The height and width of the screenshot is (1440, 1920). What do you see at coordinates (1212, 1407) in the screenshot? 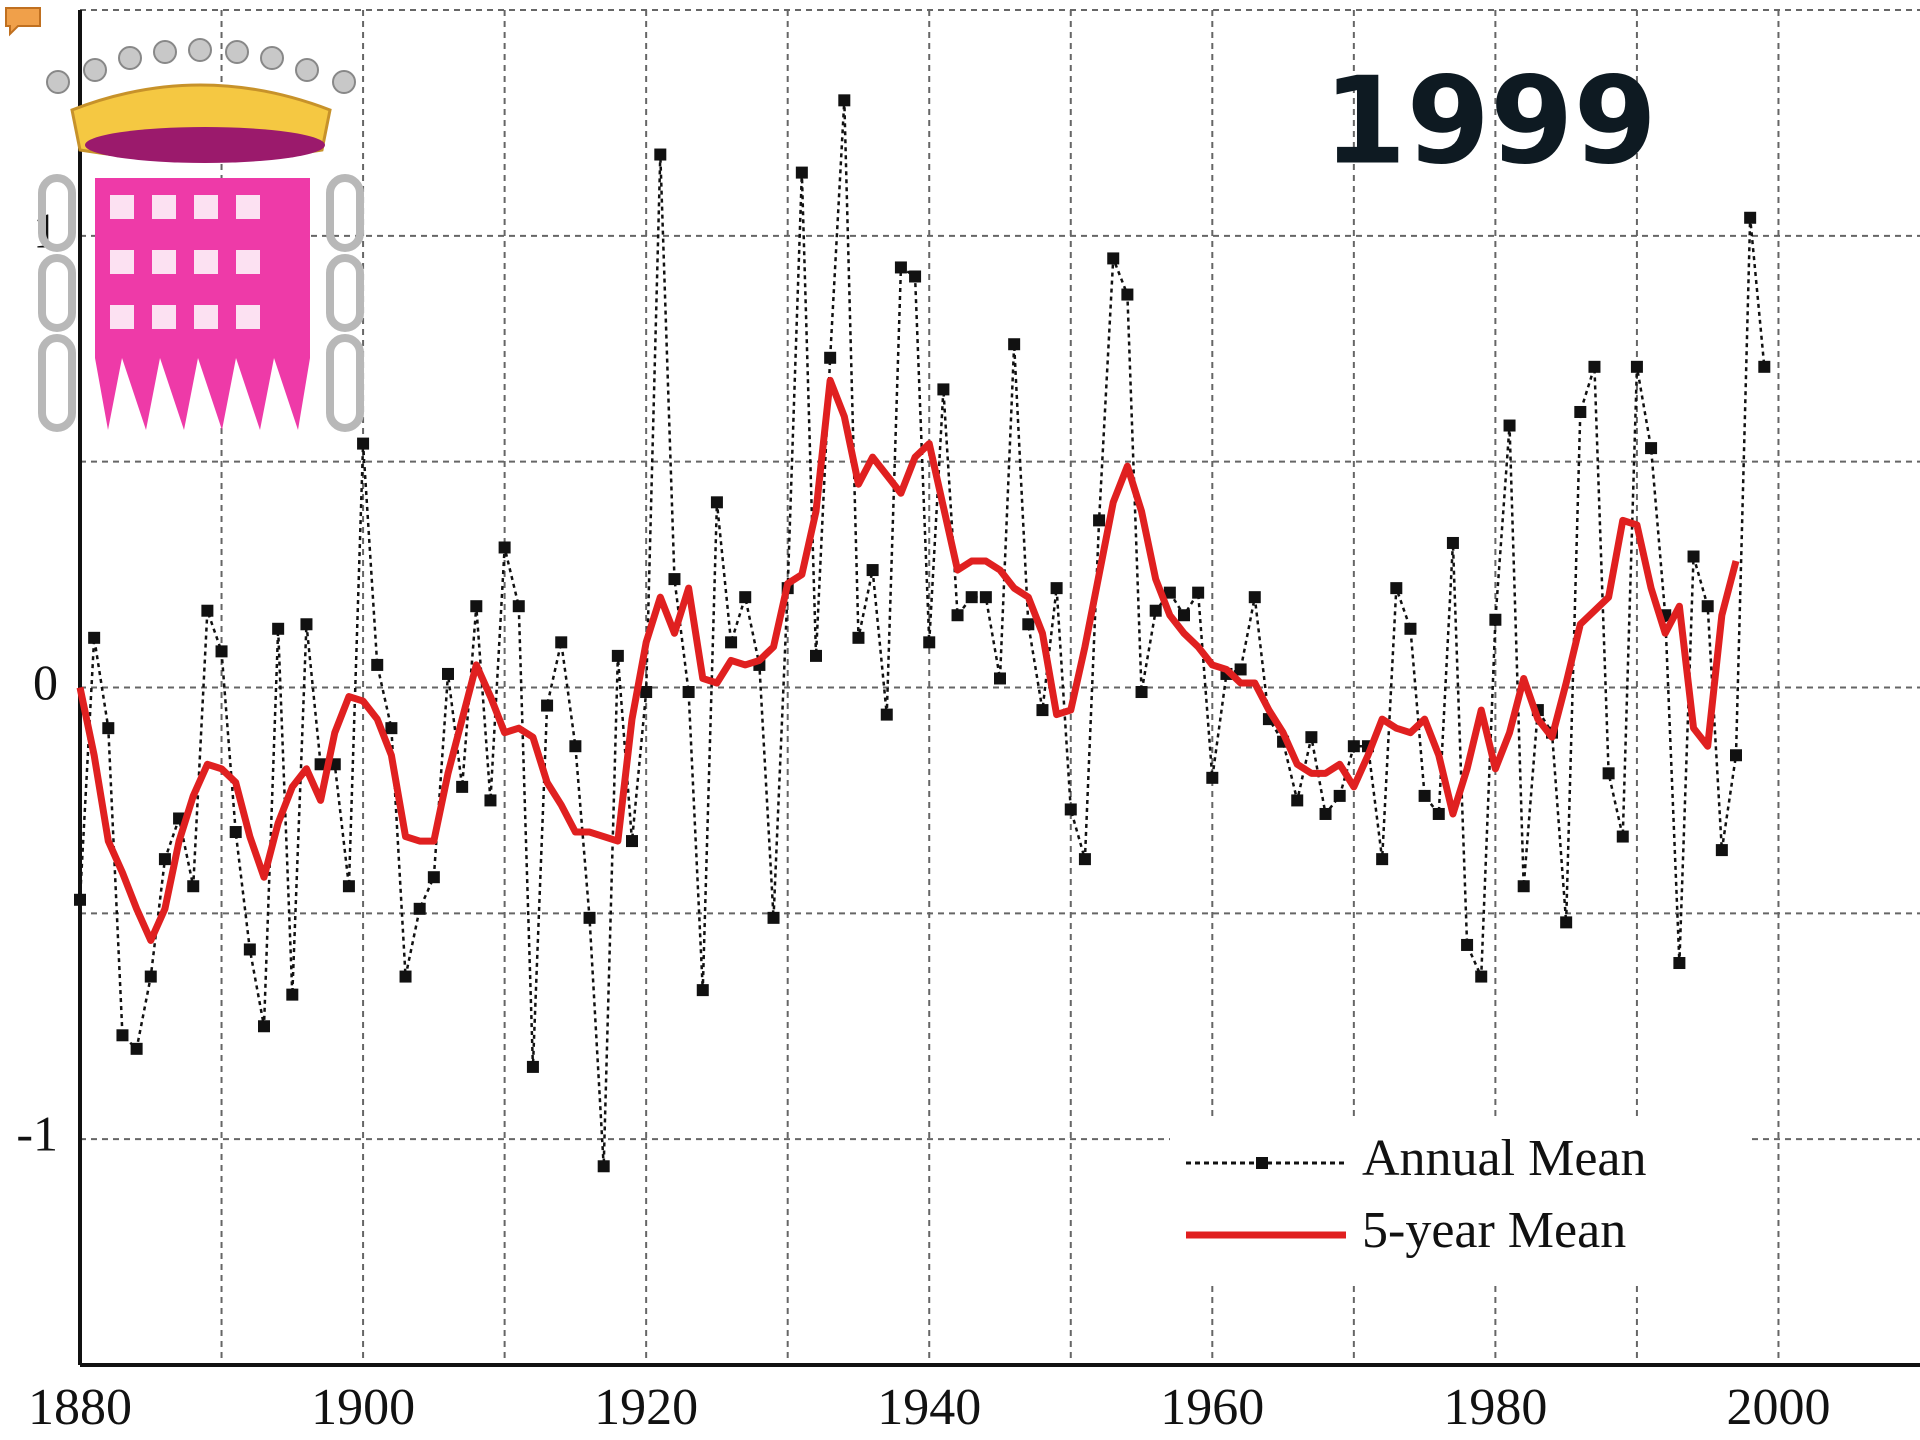
I see `x-tick-label: 1960` at bounding box center [1212, 1407].